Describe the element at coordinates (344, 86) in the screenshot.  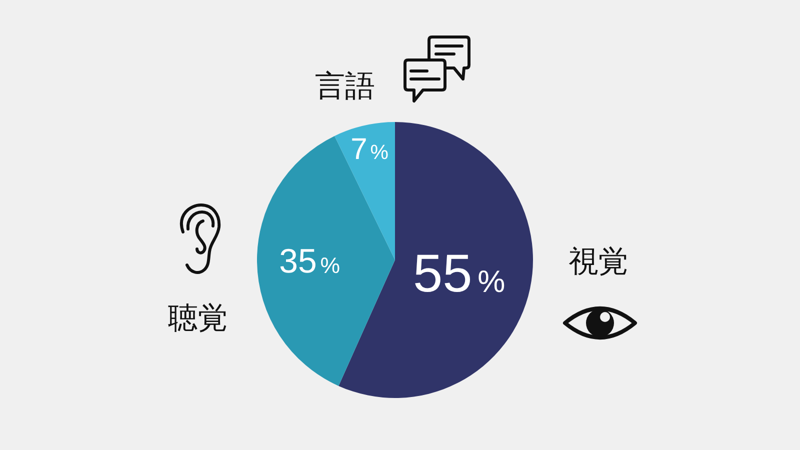
I see `slice-label: 言語` at that location.